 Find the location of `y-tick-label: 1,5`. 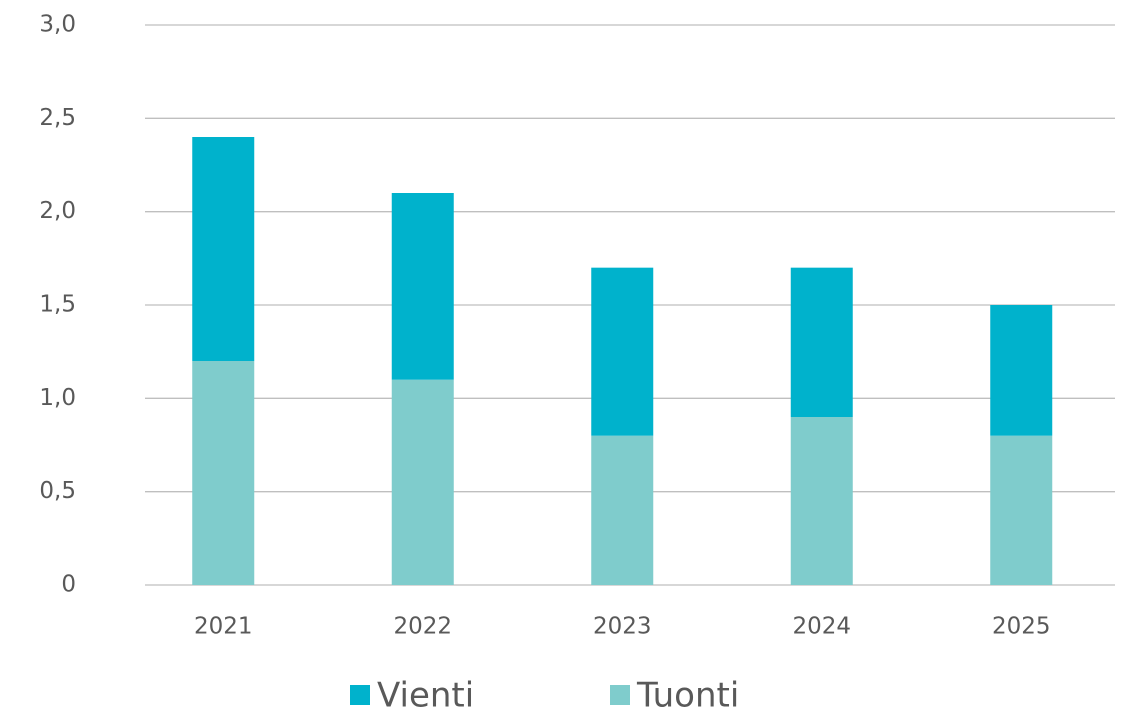

y-tick-label: 1,5 is located at coordinates (57, 305).